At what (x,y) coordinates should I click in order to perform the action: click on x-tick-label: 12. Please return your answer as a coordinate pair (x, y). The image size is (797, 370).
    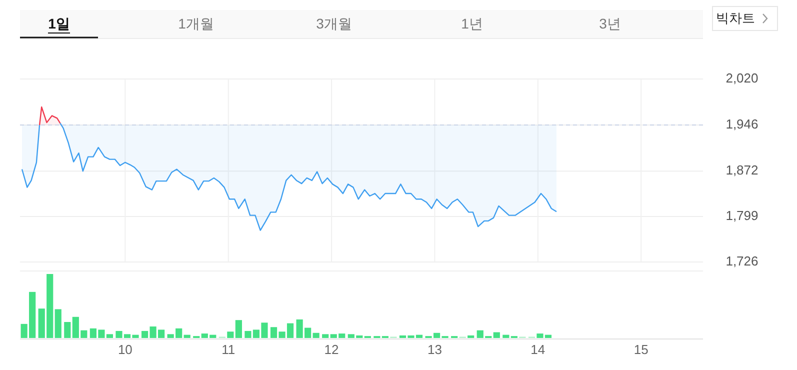
    Looking at the image, I should click on (331, 349).